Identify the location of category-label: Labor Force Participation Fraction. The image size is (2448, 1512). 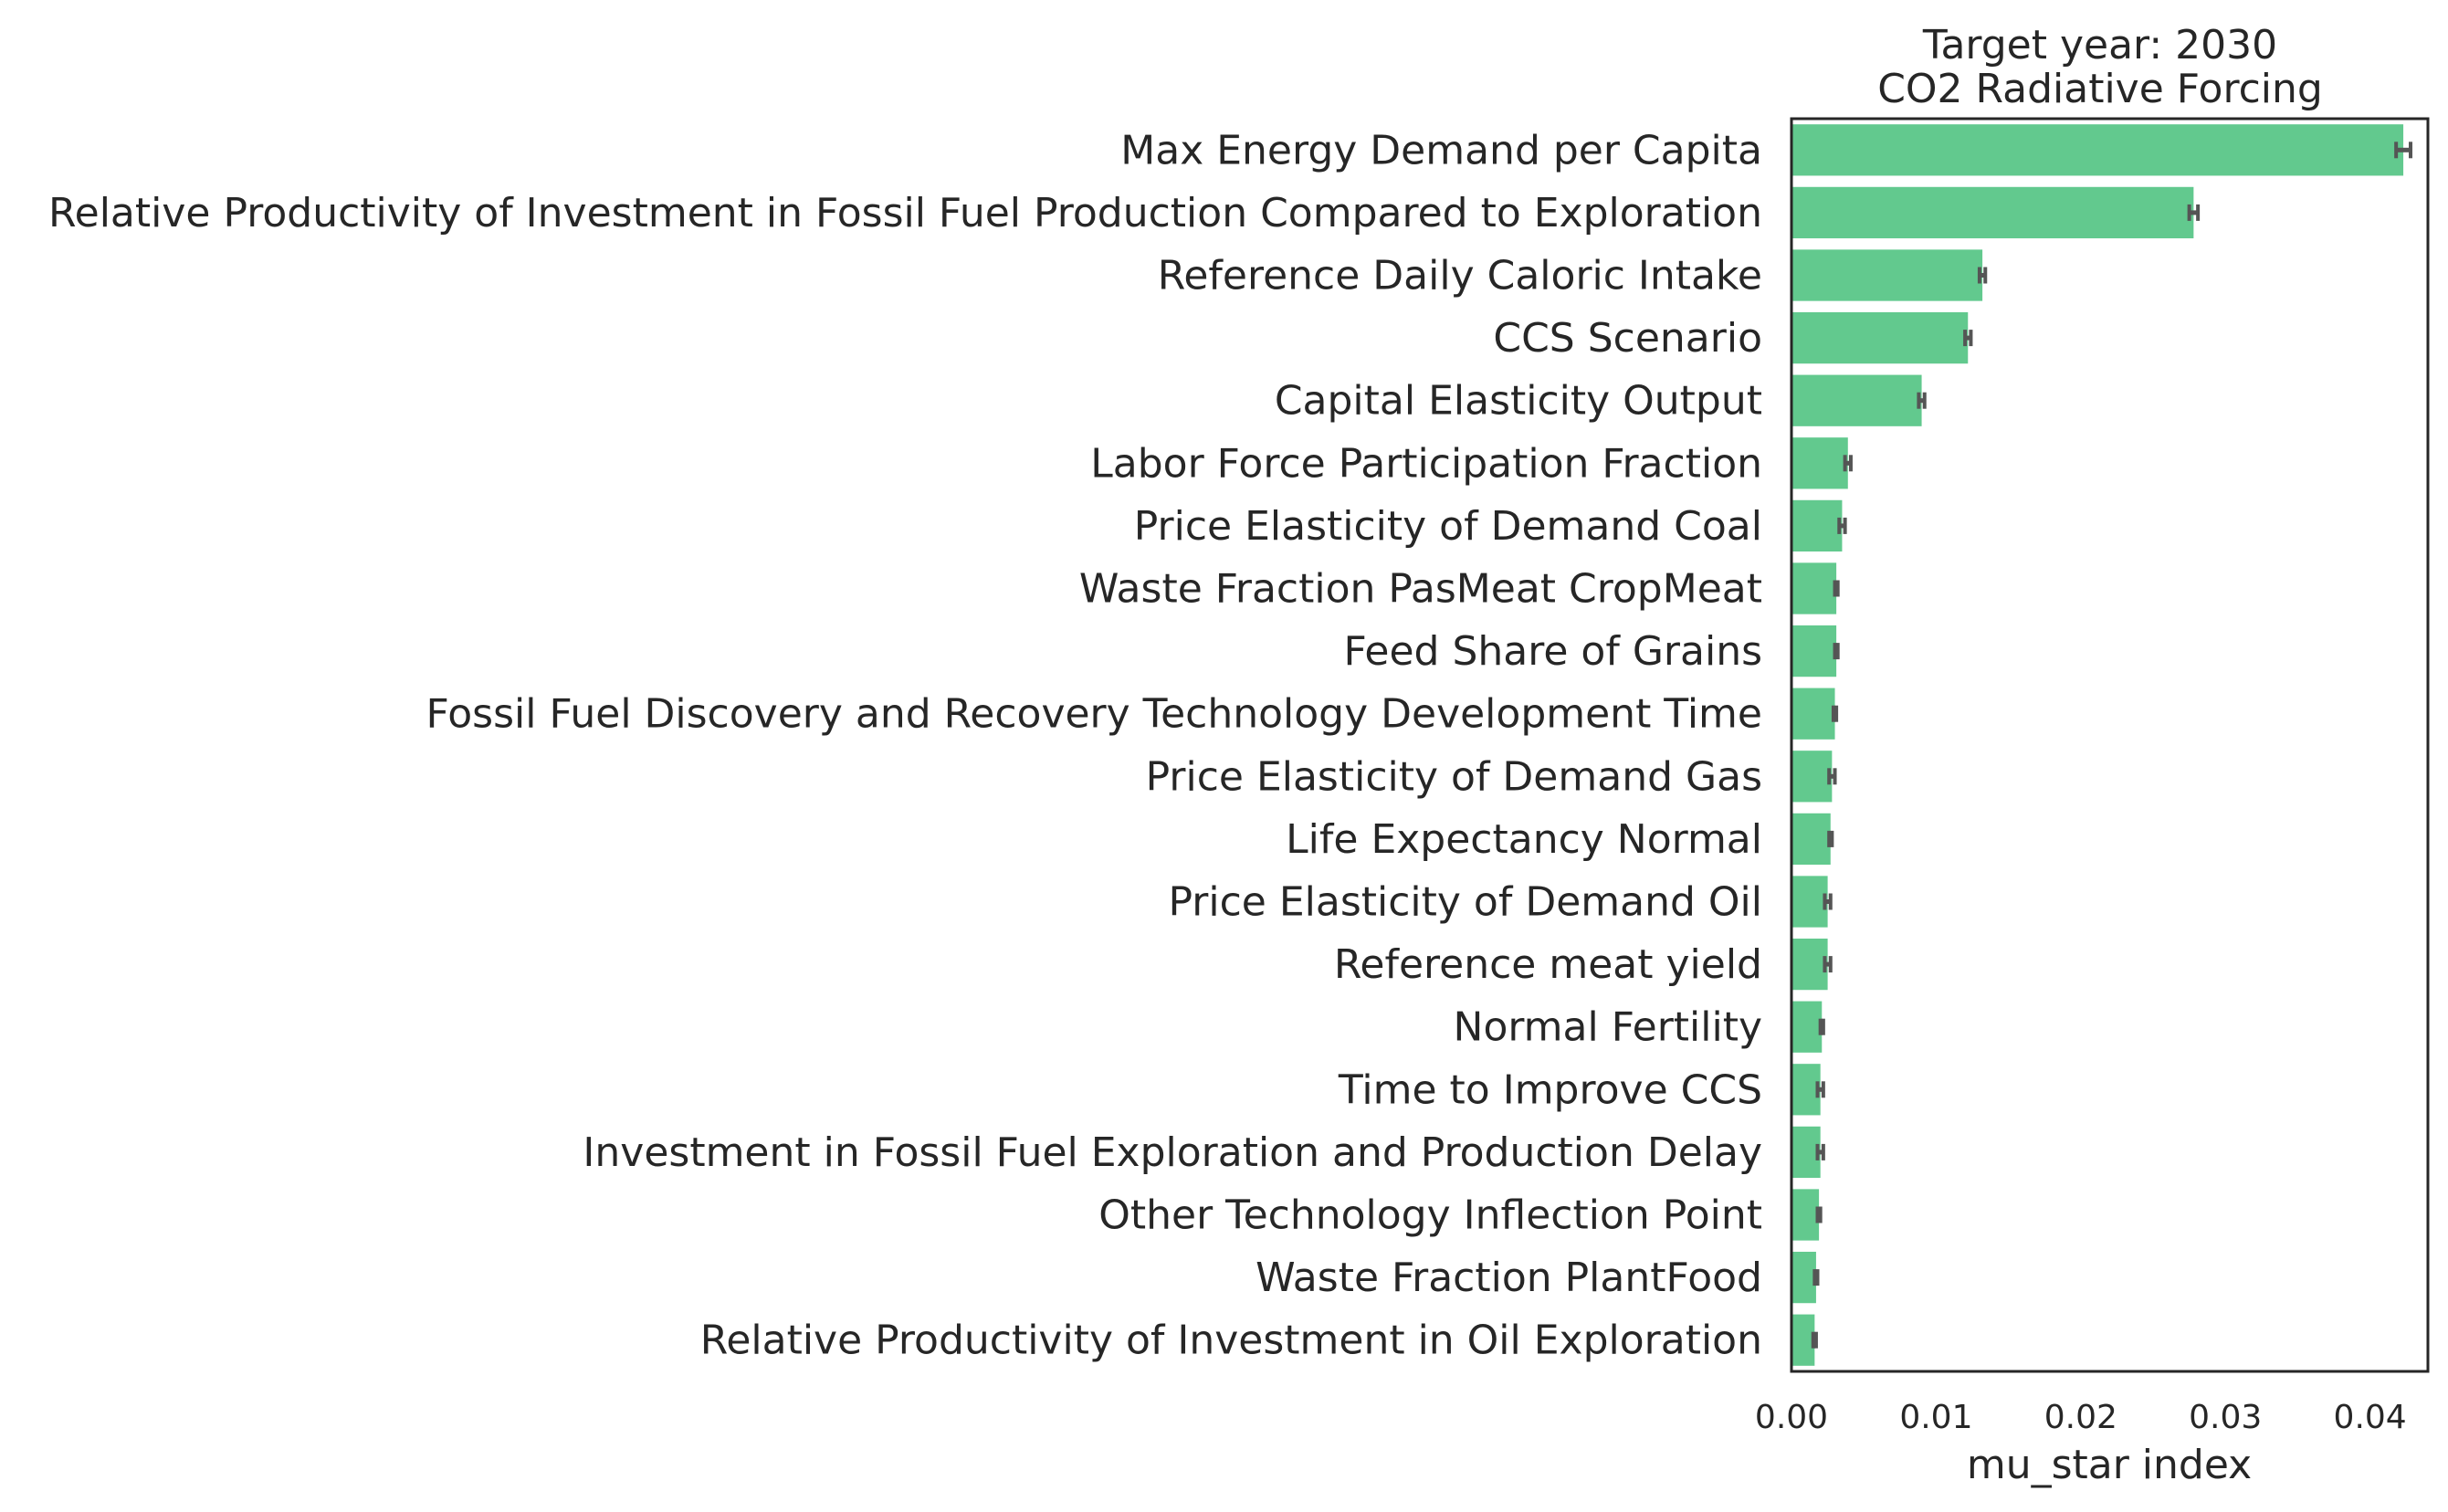
(1426, 463).